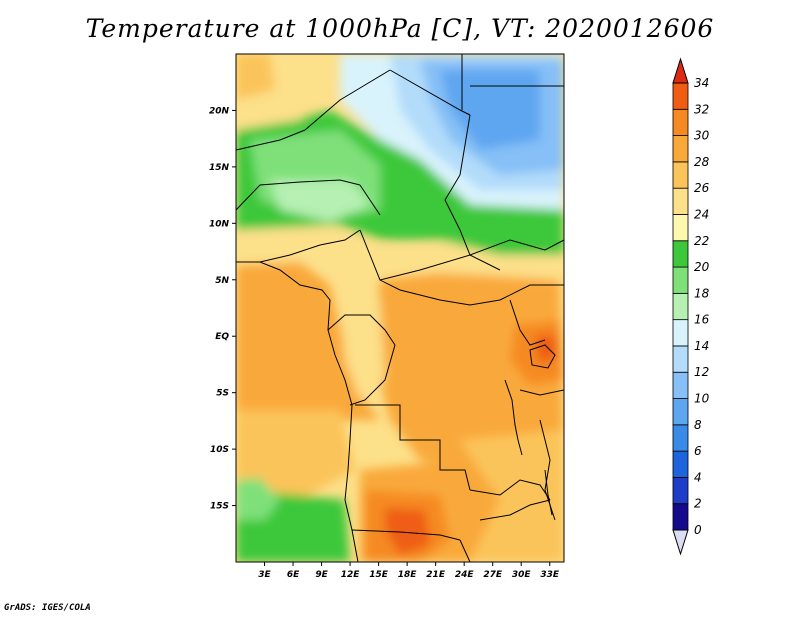 The width and height of the screenshot is (800, 618). Describe the element at coordinates (702, 188) in the screenshot. I see `colorbar-label-26: 26` at that location.